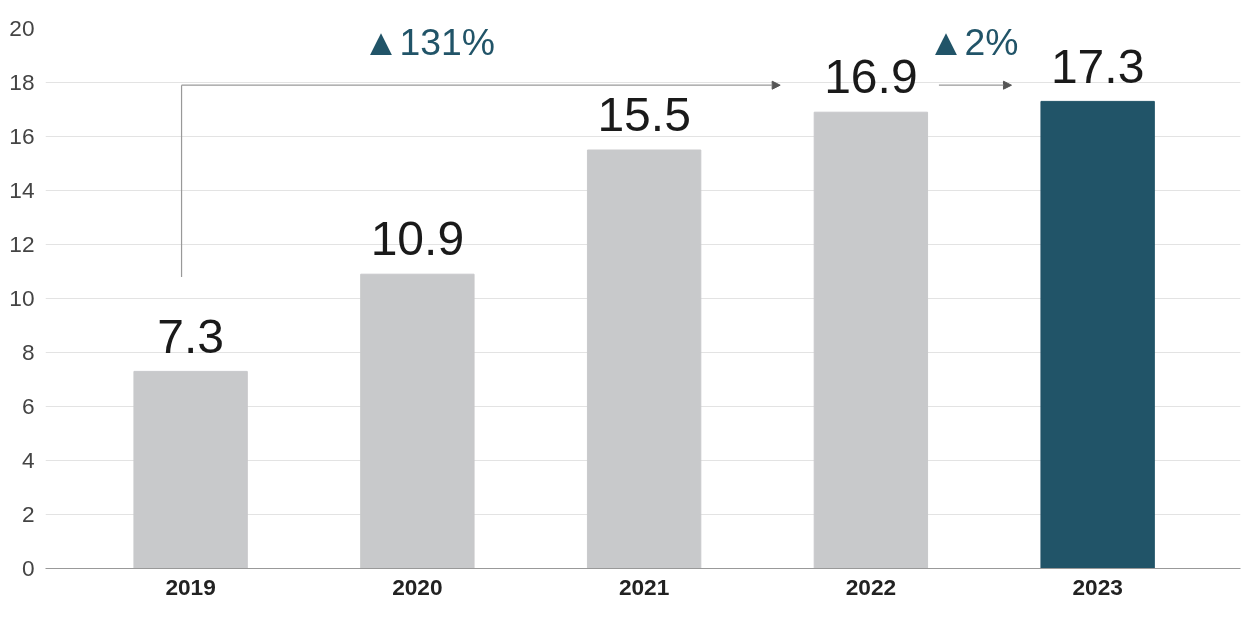 The height and width of the screenshot is (626, 1250). What do you see at coordinates (28, 514) in the screenshot?
I see `y-tick-label: 2` at bounding box center [28, 514].